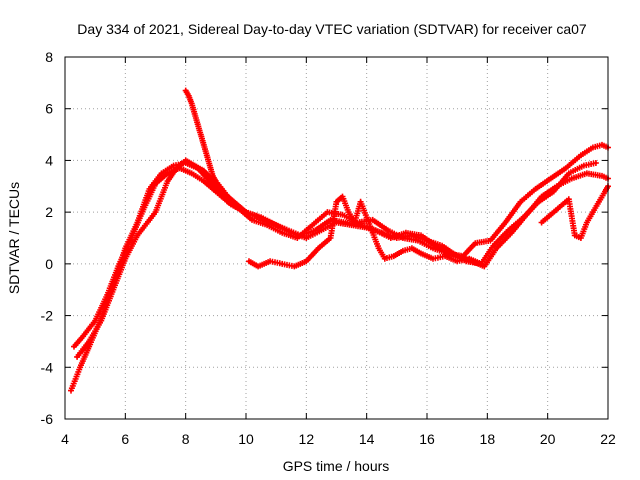 This screenshot has height=480, width=640. Describe the element at coordinates (488, 439) in the screenshot. I see `x-tick-label: 18` at that location.